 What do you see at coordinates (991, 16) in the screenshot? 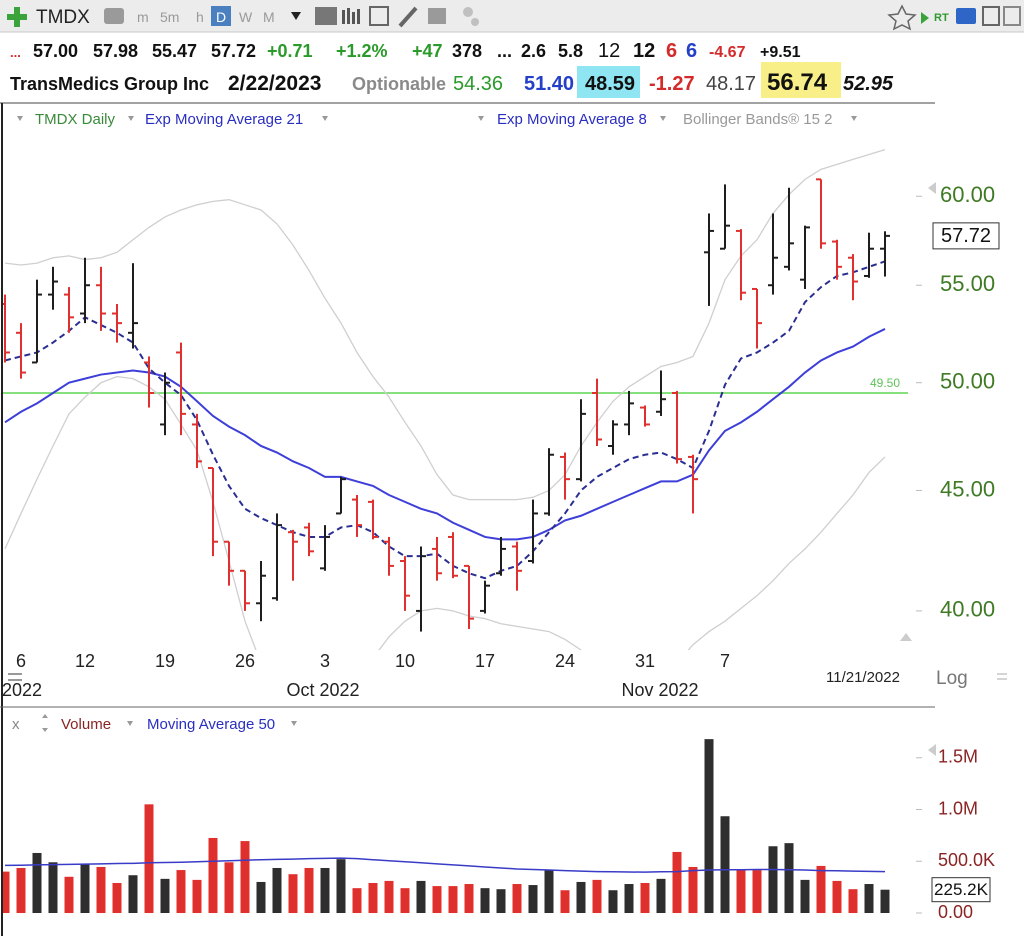
I see `save-icon` at bounding box center [991, 16].